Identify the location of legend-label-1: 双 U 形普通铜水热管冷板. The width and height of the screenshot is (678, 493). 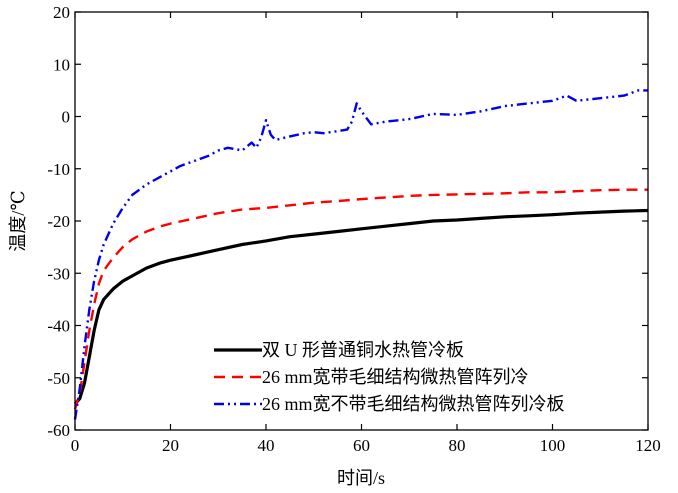
(363, 350).